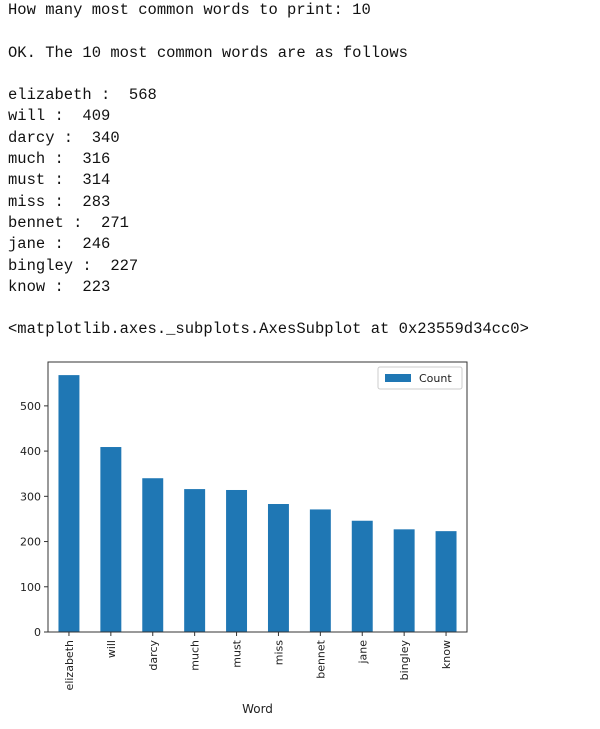  I want to click on x-tick-label: much, so click(195, 655).